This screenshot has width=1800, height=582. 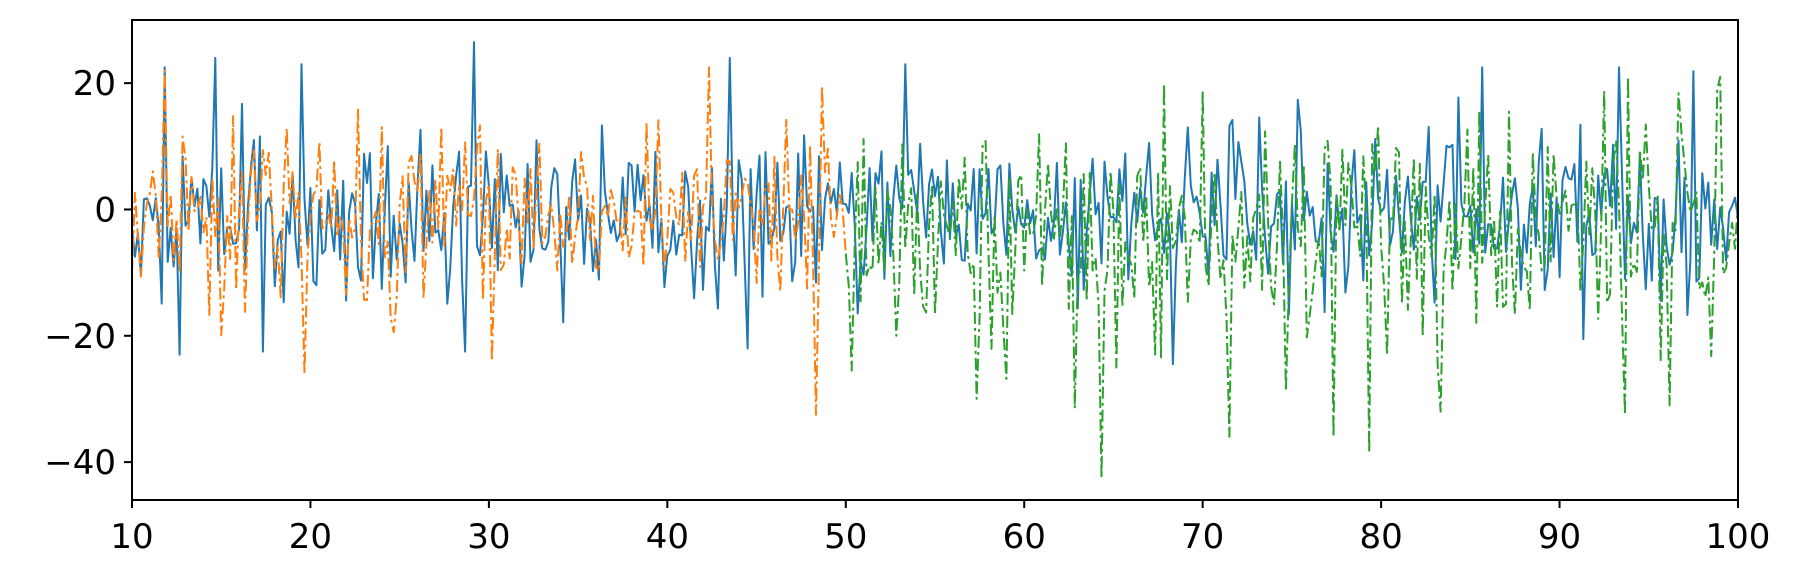 I want to click on x-tick-label: 90, so click(x=1559, y=537).